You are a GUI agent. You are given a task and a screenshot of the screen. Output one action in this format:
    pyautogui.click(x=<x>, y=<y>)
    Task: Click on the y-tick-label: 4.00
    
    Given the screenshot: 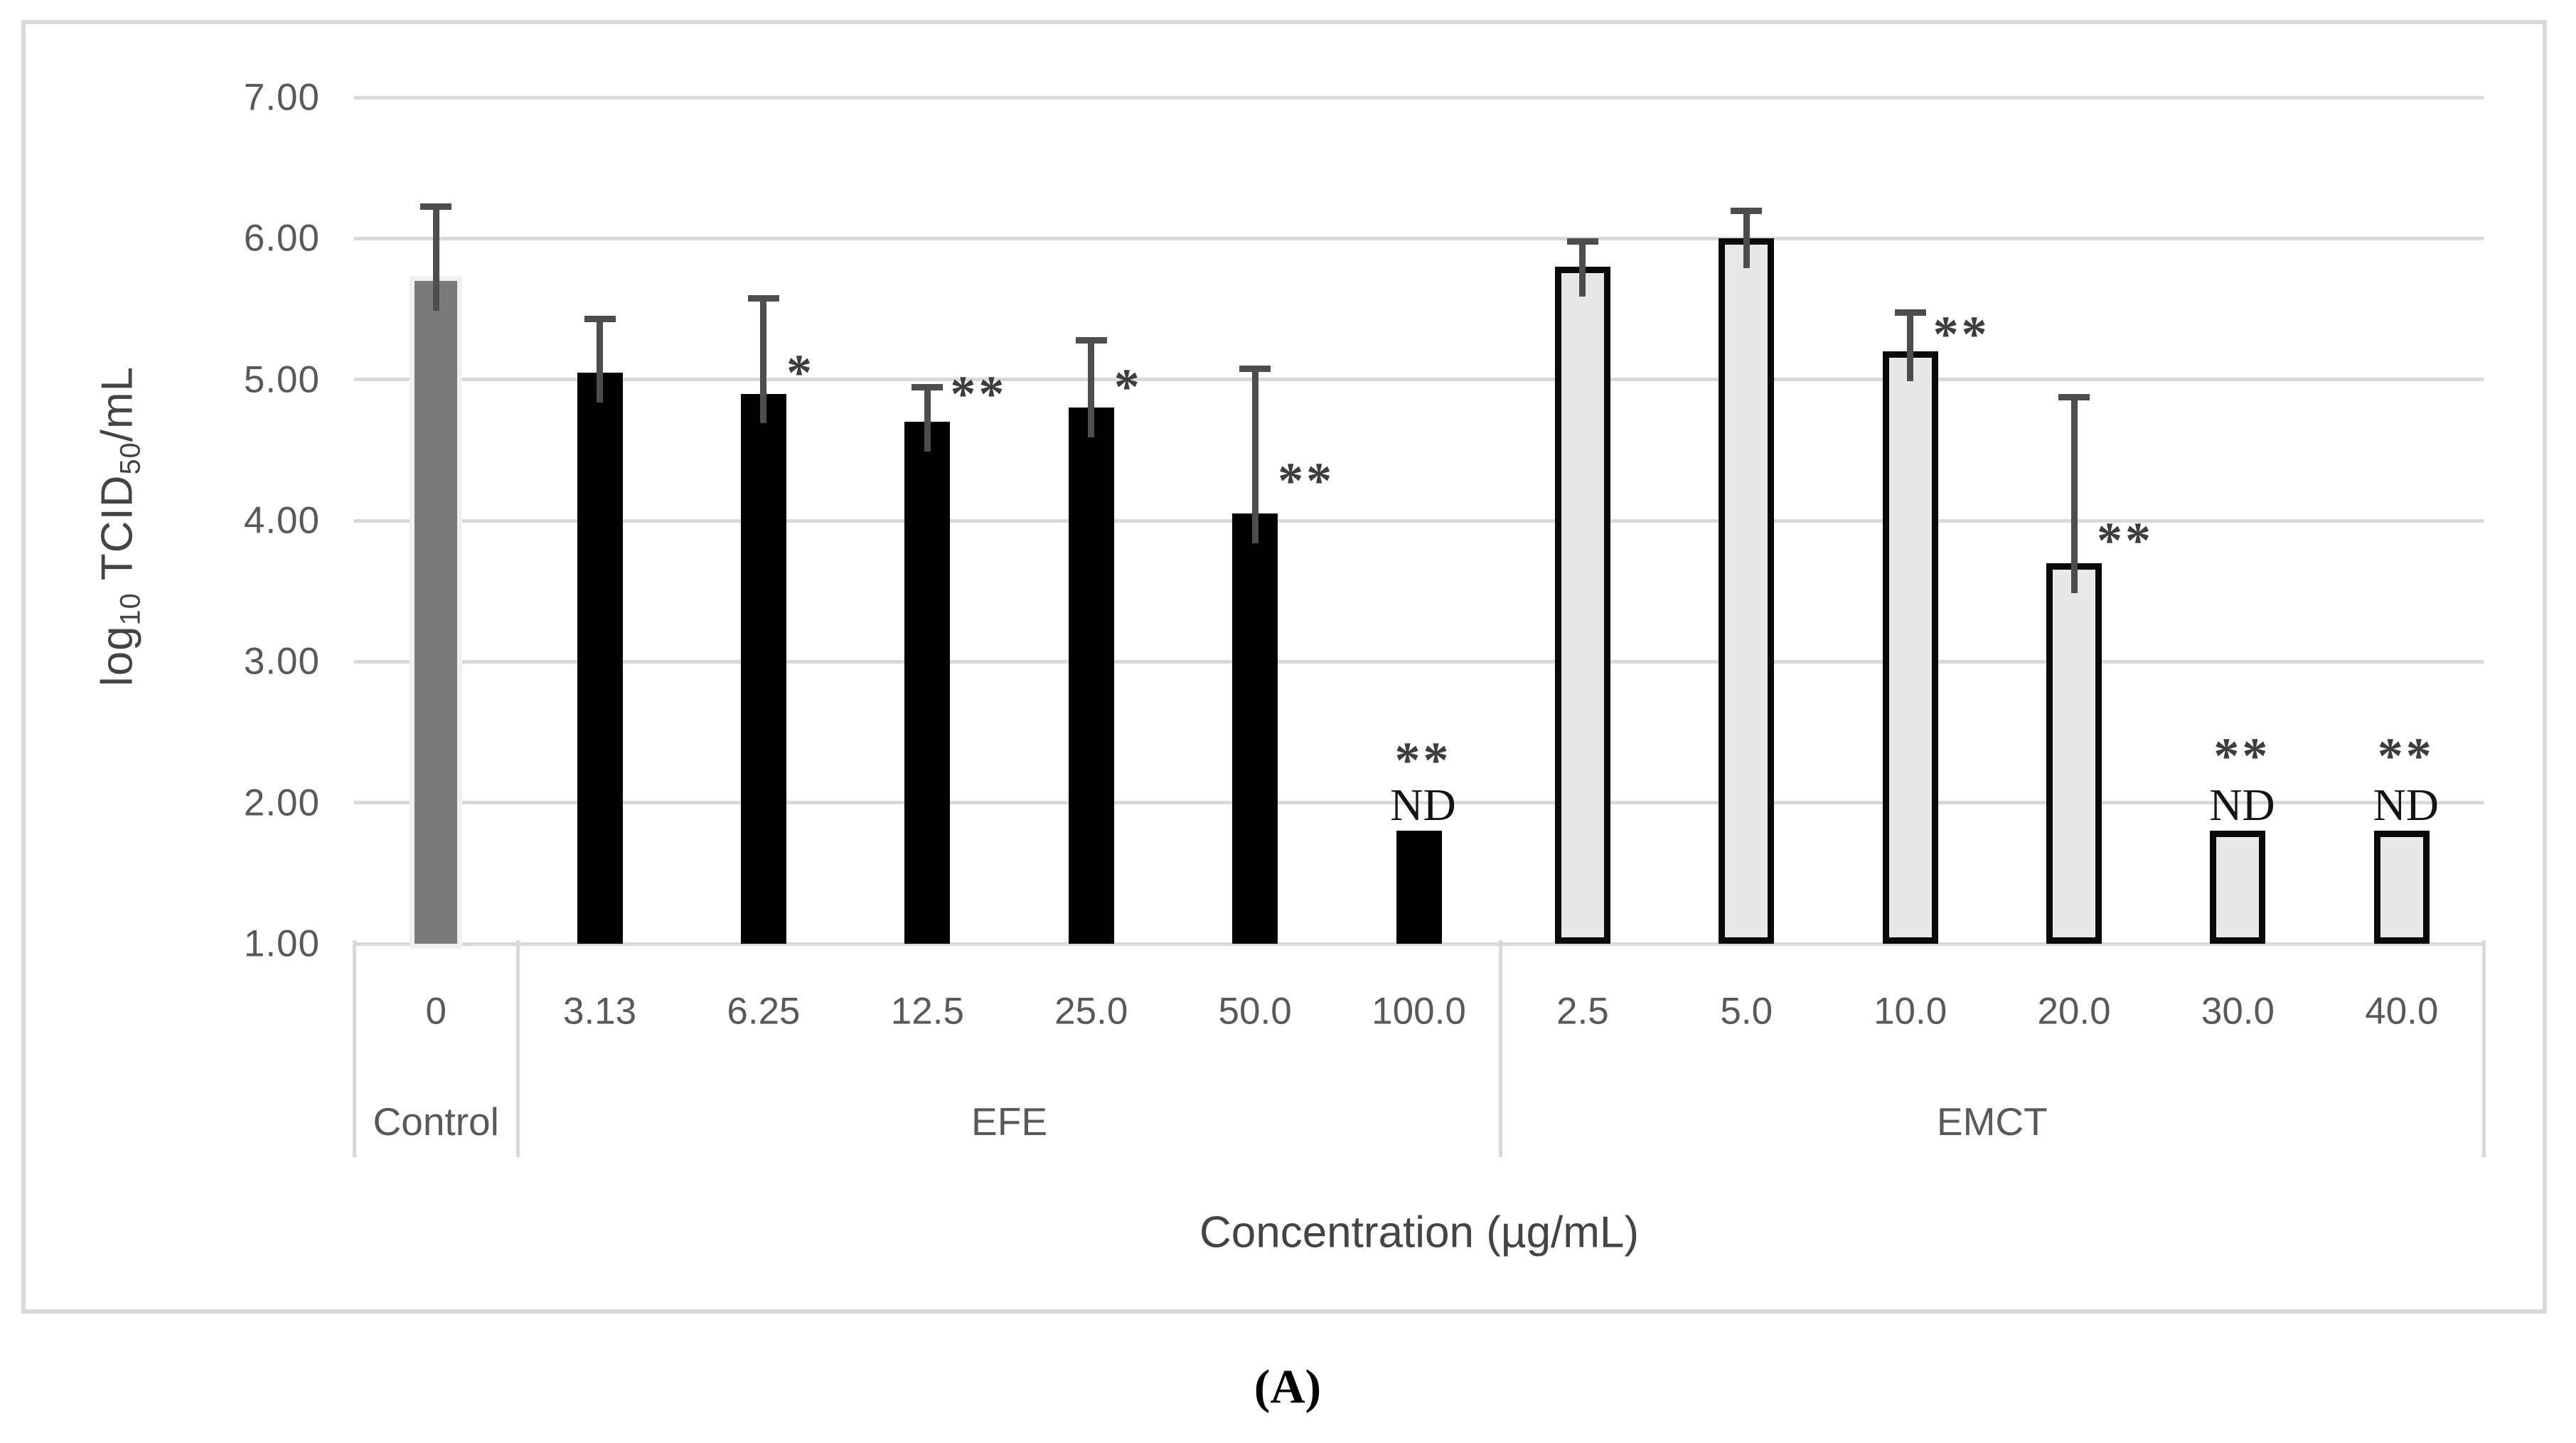 What is the action you would take?
    pyautogui.click(x=281, y=520)
    